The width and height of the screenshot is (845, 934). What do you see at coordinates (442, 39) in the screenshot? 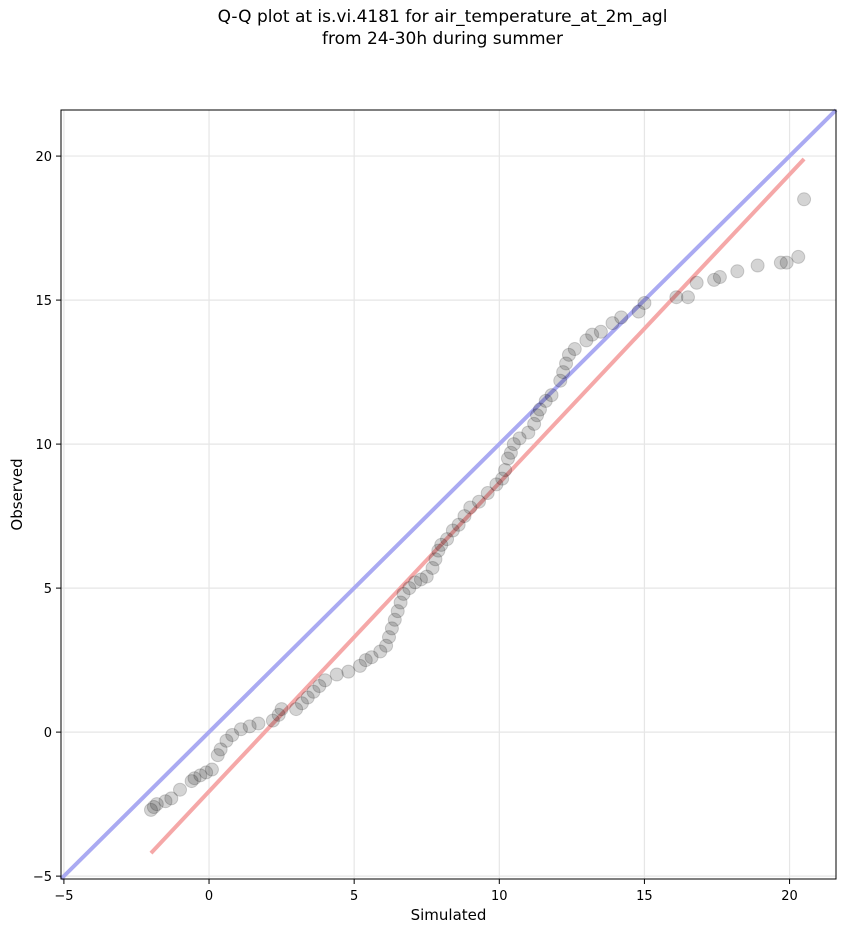
I see `chart-title-line-2: from 24-30h during summer` at bounding box center [442, 39].